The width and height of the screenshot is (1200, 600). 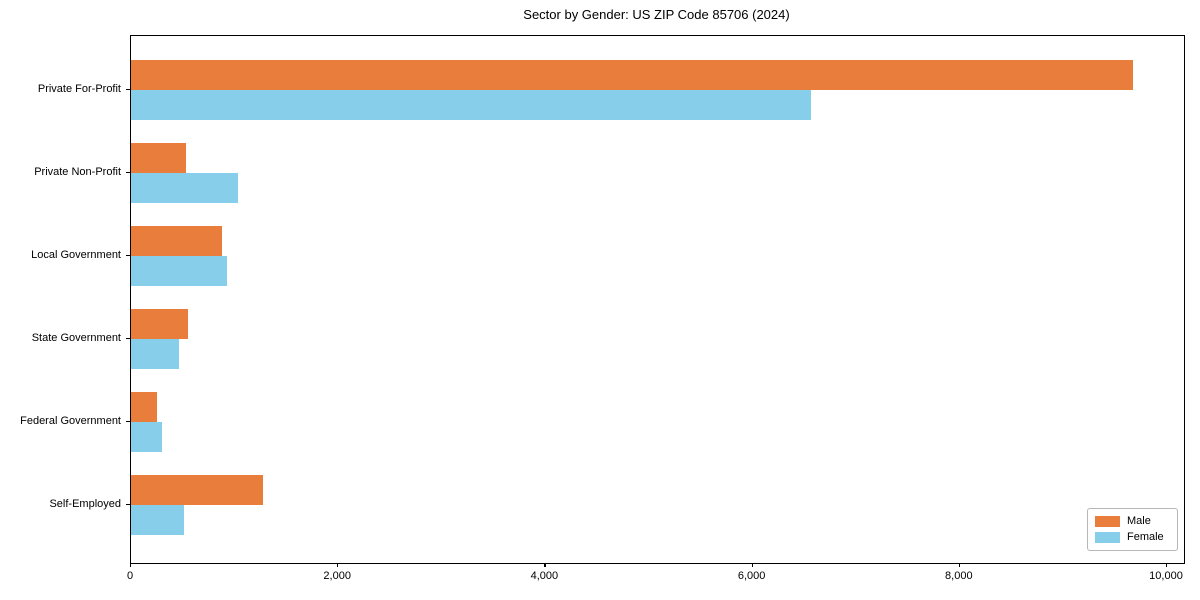 What do you see at coordinates (471, 105) in the screenshot?
I see `bar-female-private-for-profit` at bounding box center [471, 105].